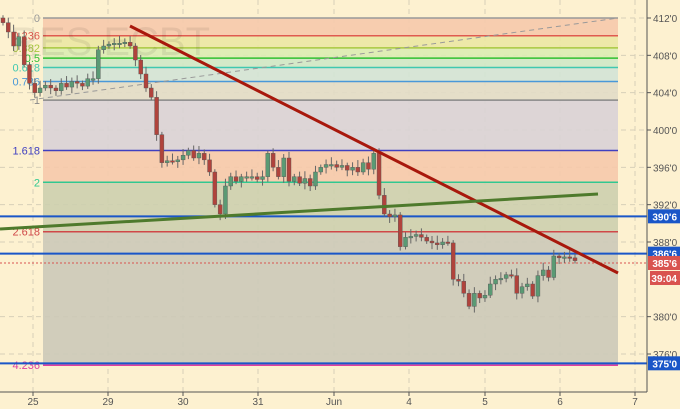  I want to click on fib-level-label: 2.618, so click(26, 233).